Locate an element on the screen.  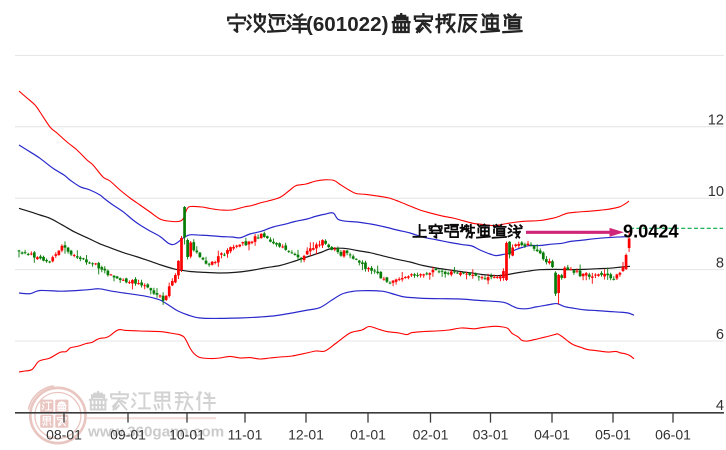
svg-text: 05-01 is located at coordinates (613, 435).